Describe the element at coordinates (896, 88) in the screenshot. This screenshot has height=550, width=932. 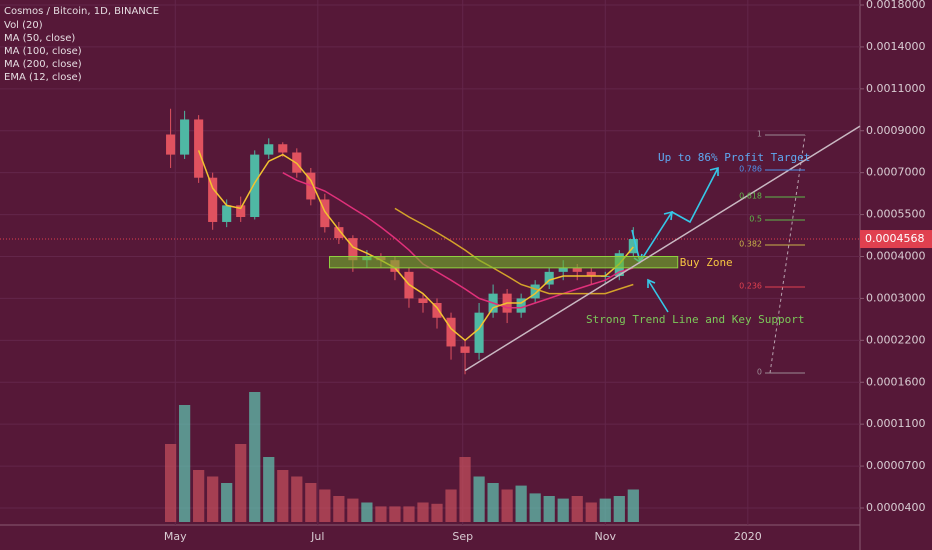
I see `y-tick-label: 0.0011000` at that location.